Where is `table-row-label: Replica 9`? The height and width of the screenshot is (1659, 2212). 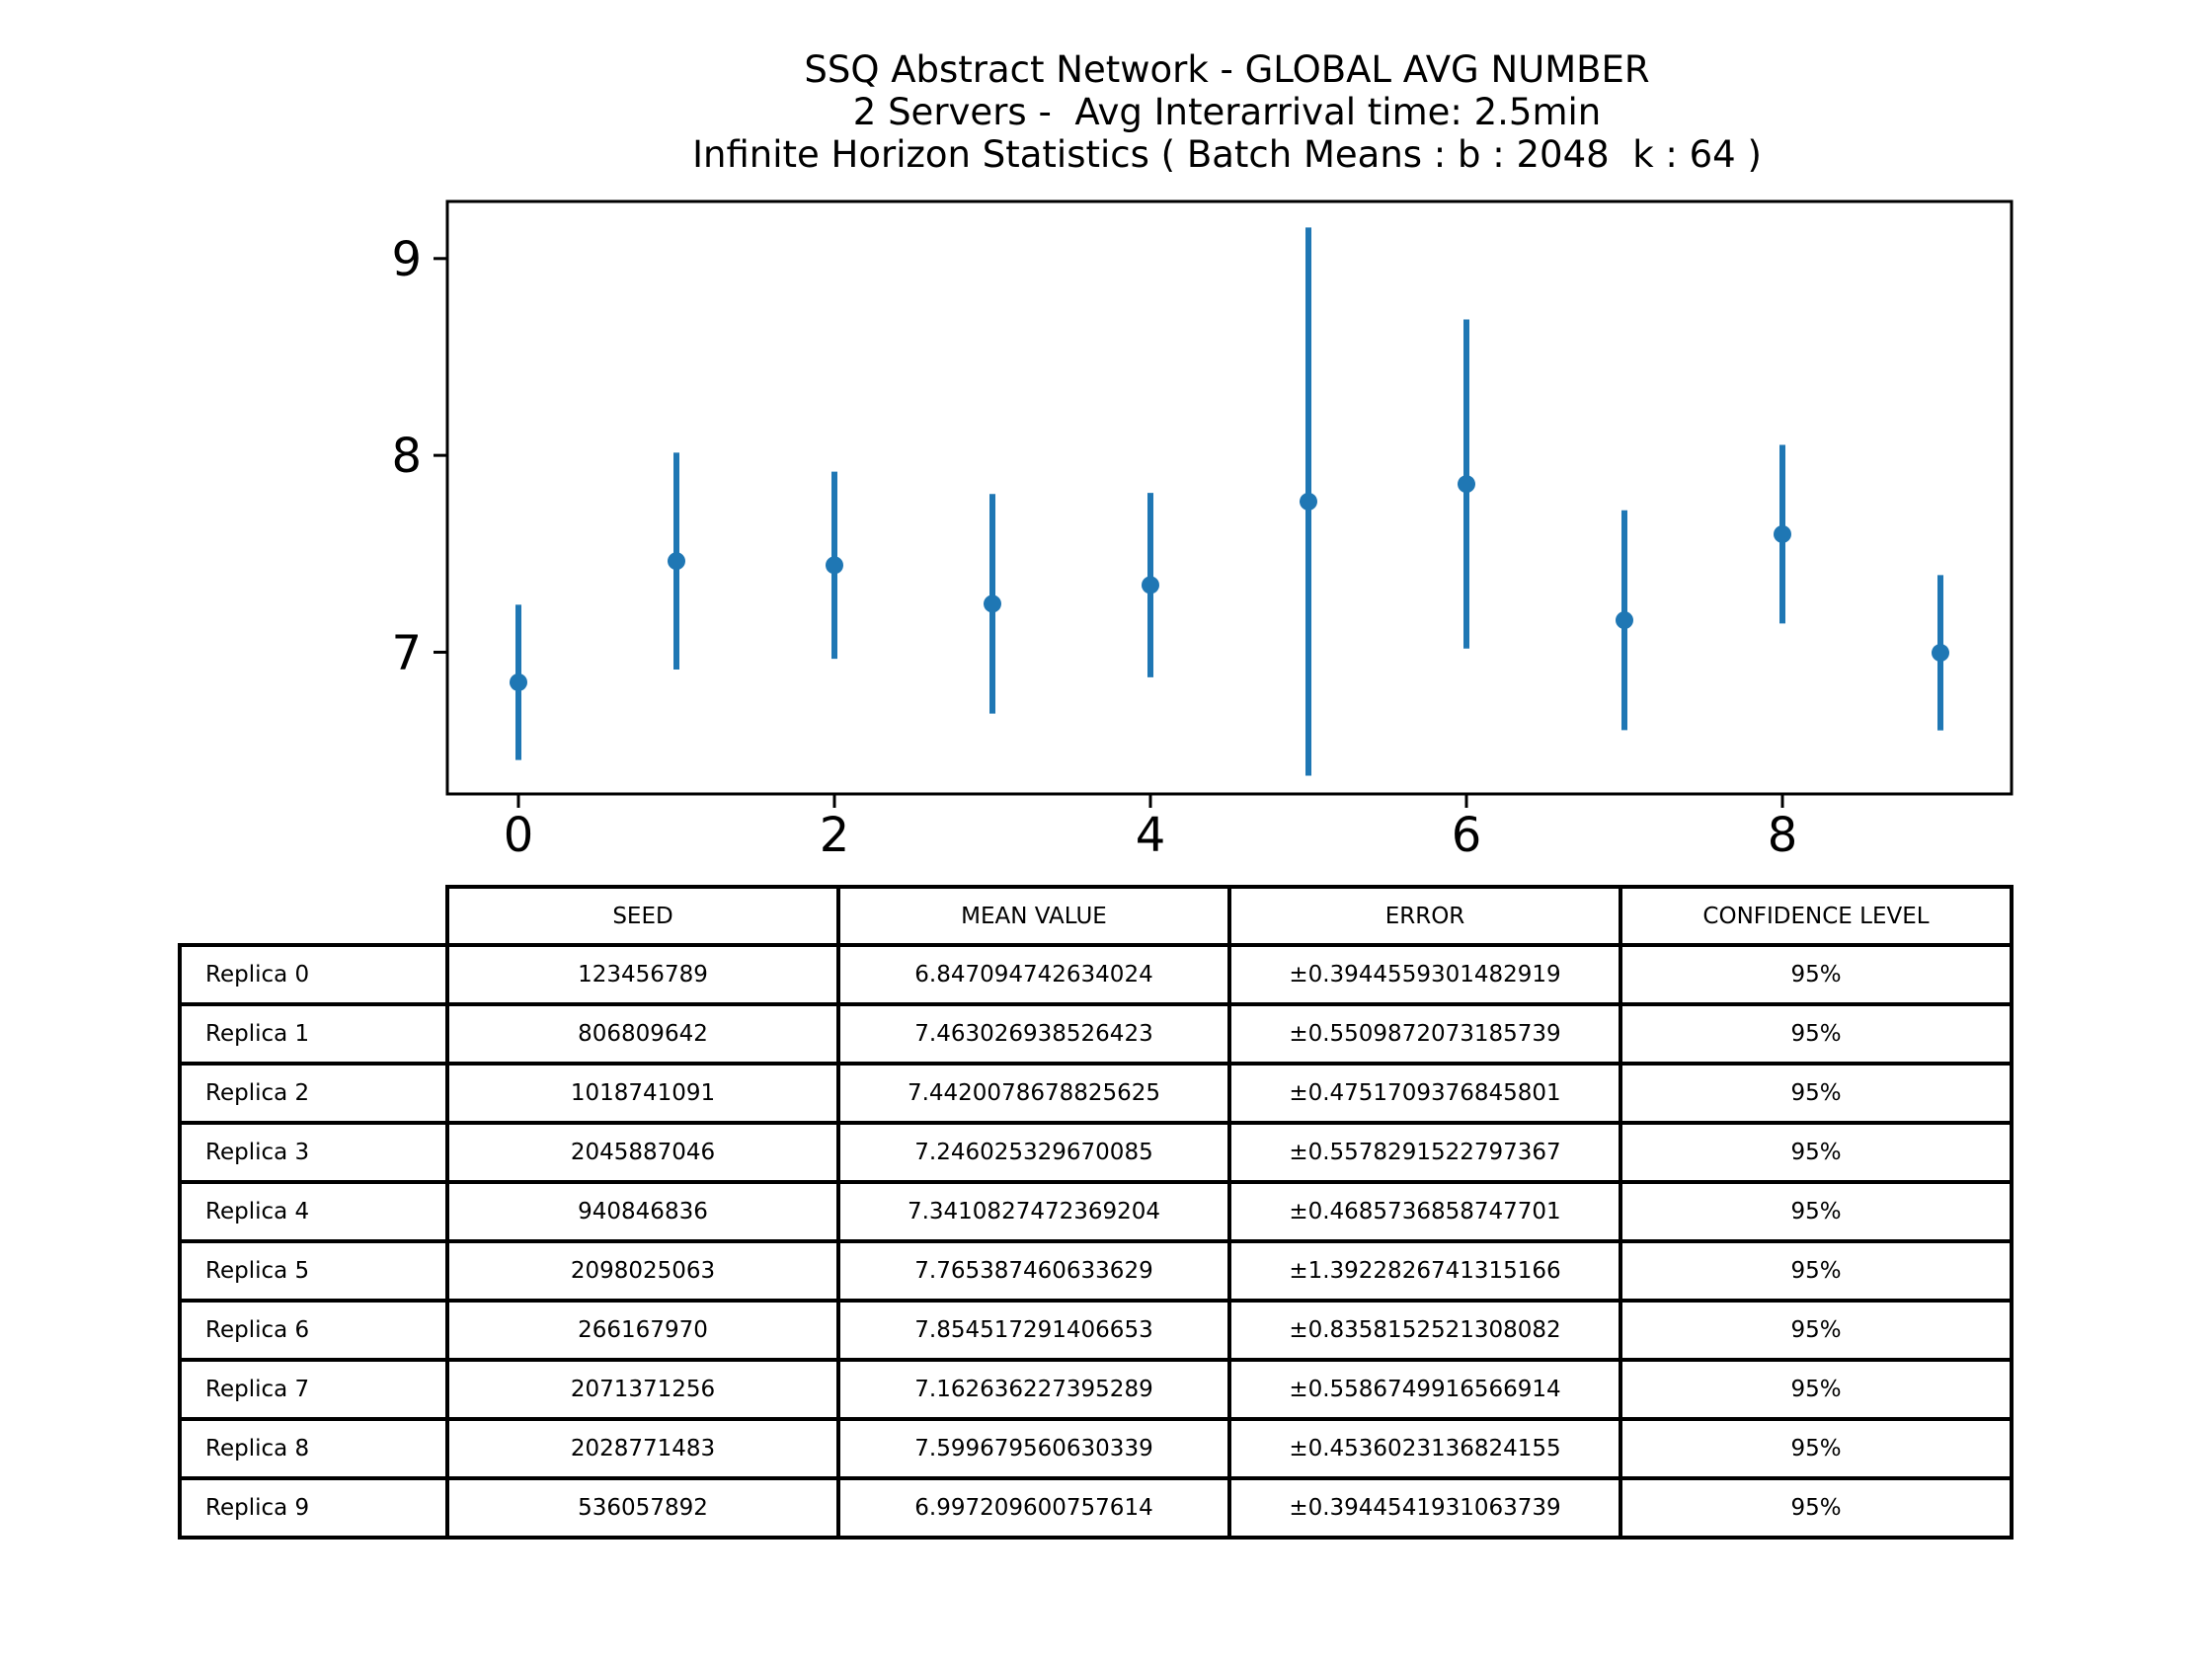
table-row-label: Replica 9 is located at coordinates (313, 1508).